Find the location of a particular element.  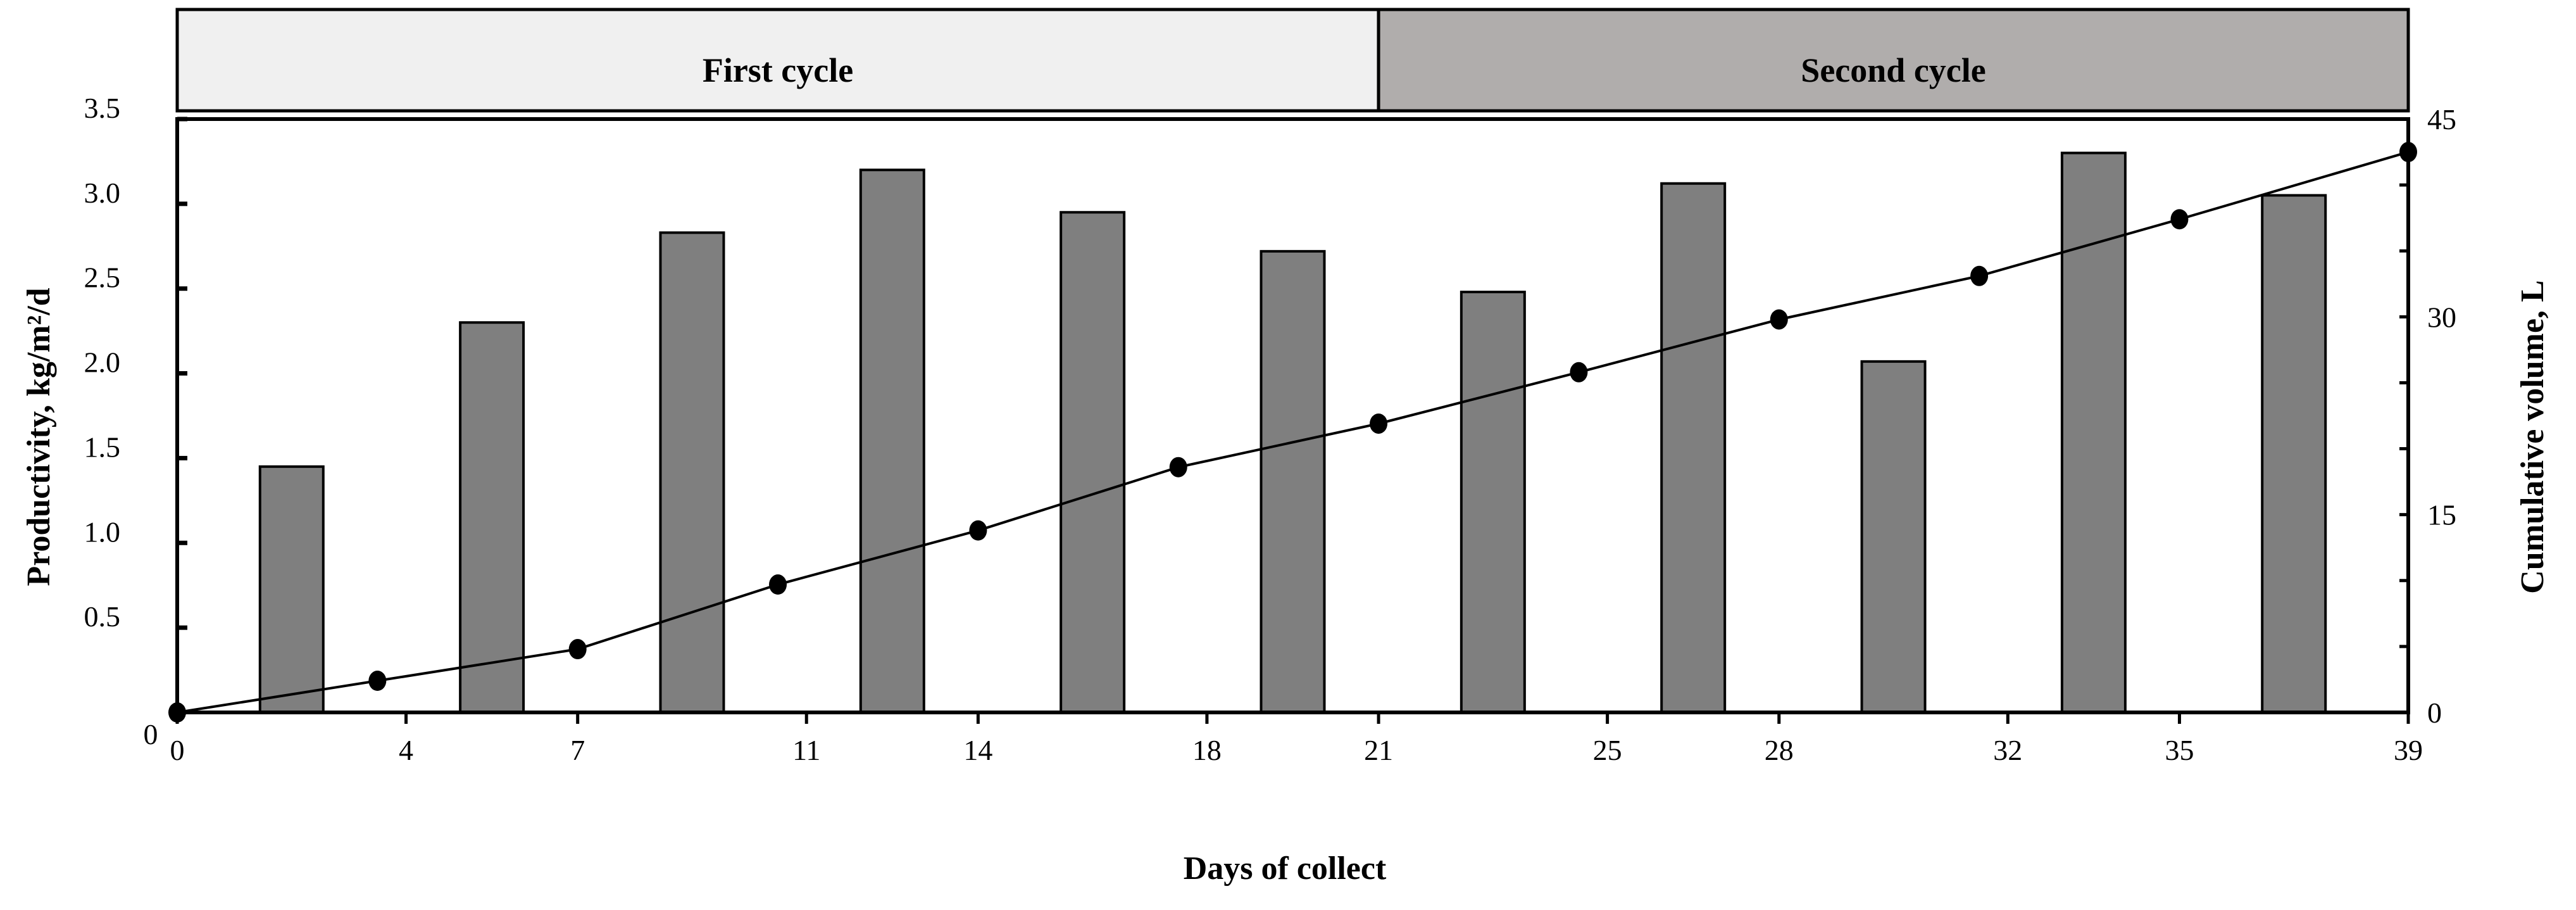

x-tick-label: 21 is located at coordinates (1378, 750).